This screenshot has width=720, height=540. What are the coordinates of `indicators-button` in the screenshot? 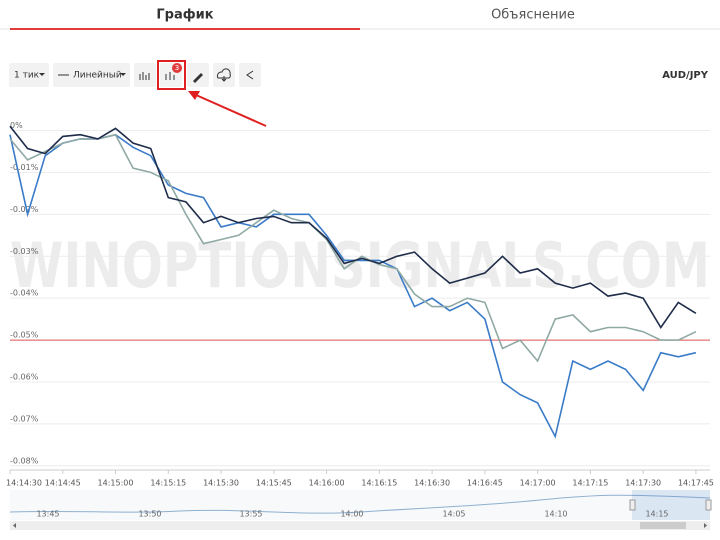 It's located at (145, 75).